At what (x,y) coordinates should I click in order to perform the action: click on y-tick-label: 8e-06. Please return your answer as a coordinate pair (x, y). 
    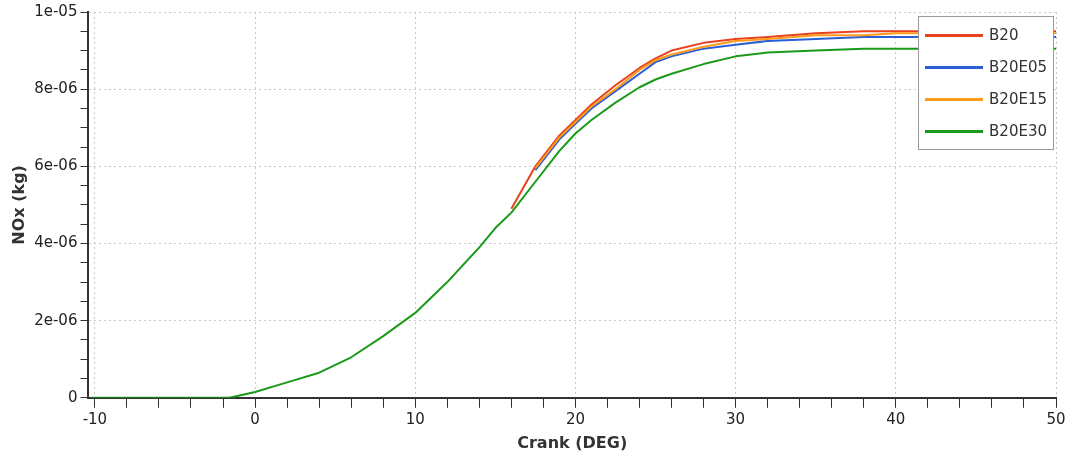
    Looking at the image, I should click on (56, 88).